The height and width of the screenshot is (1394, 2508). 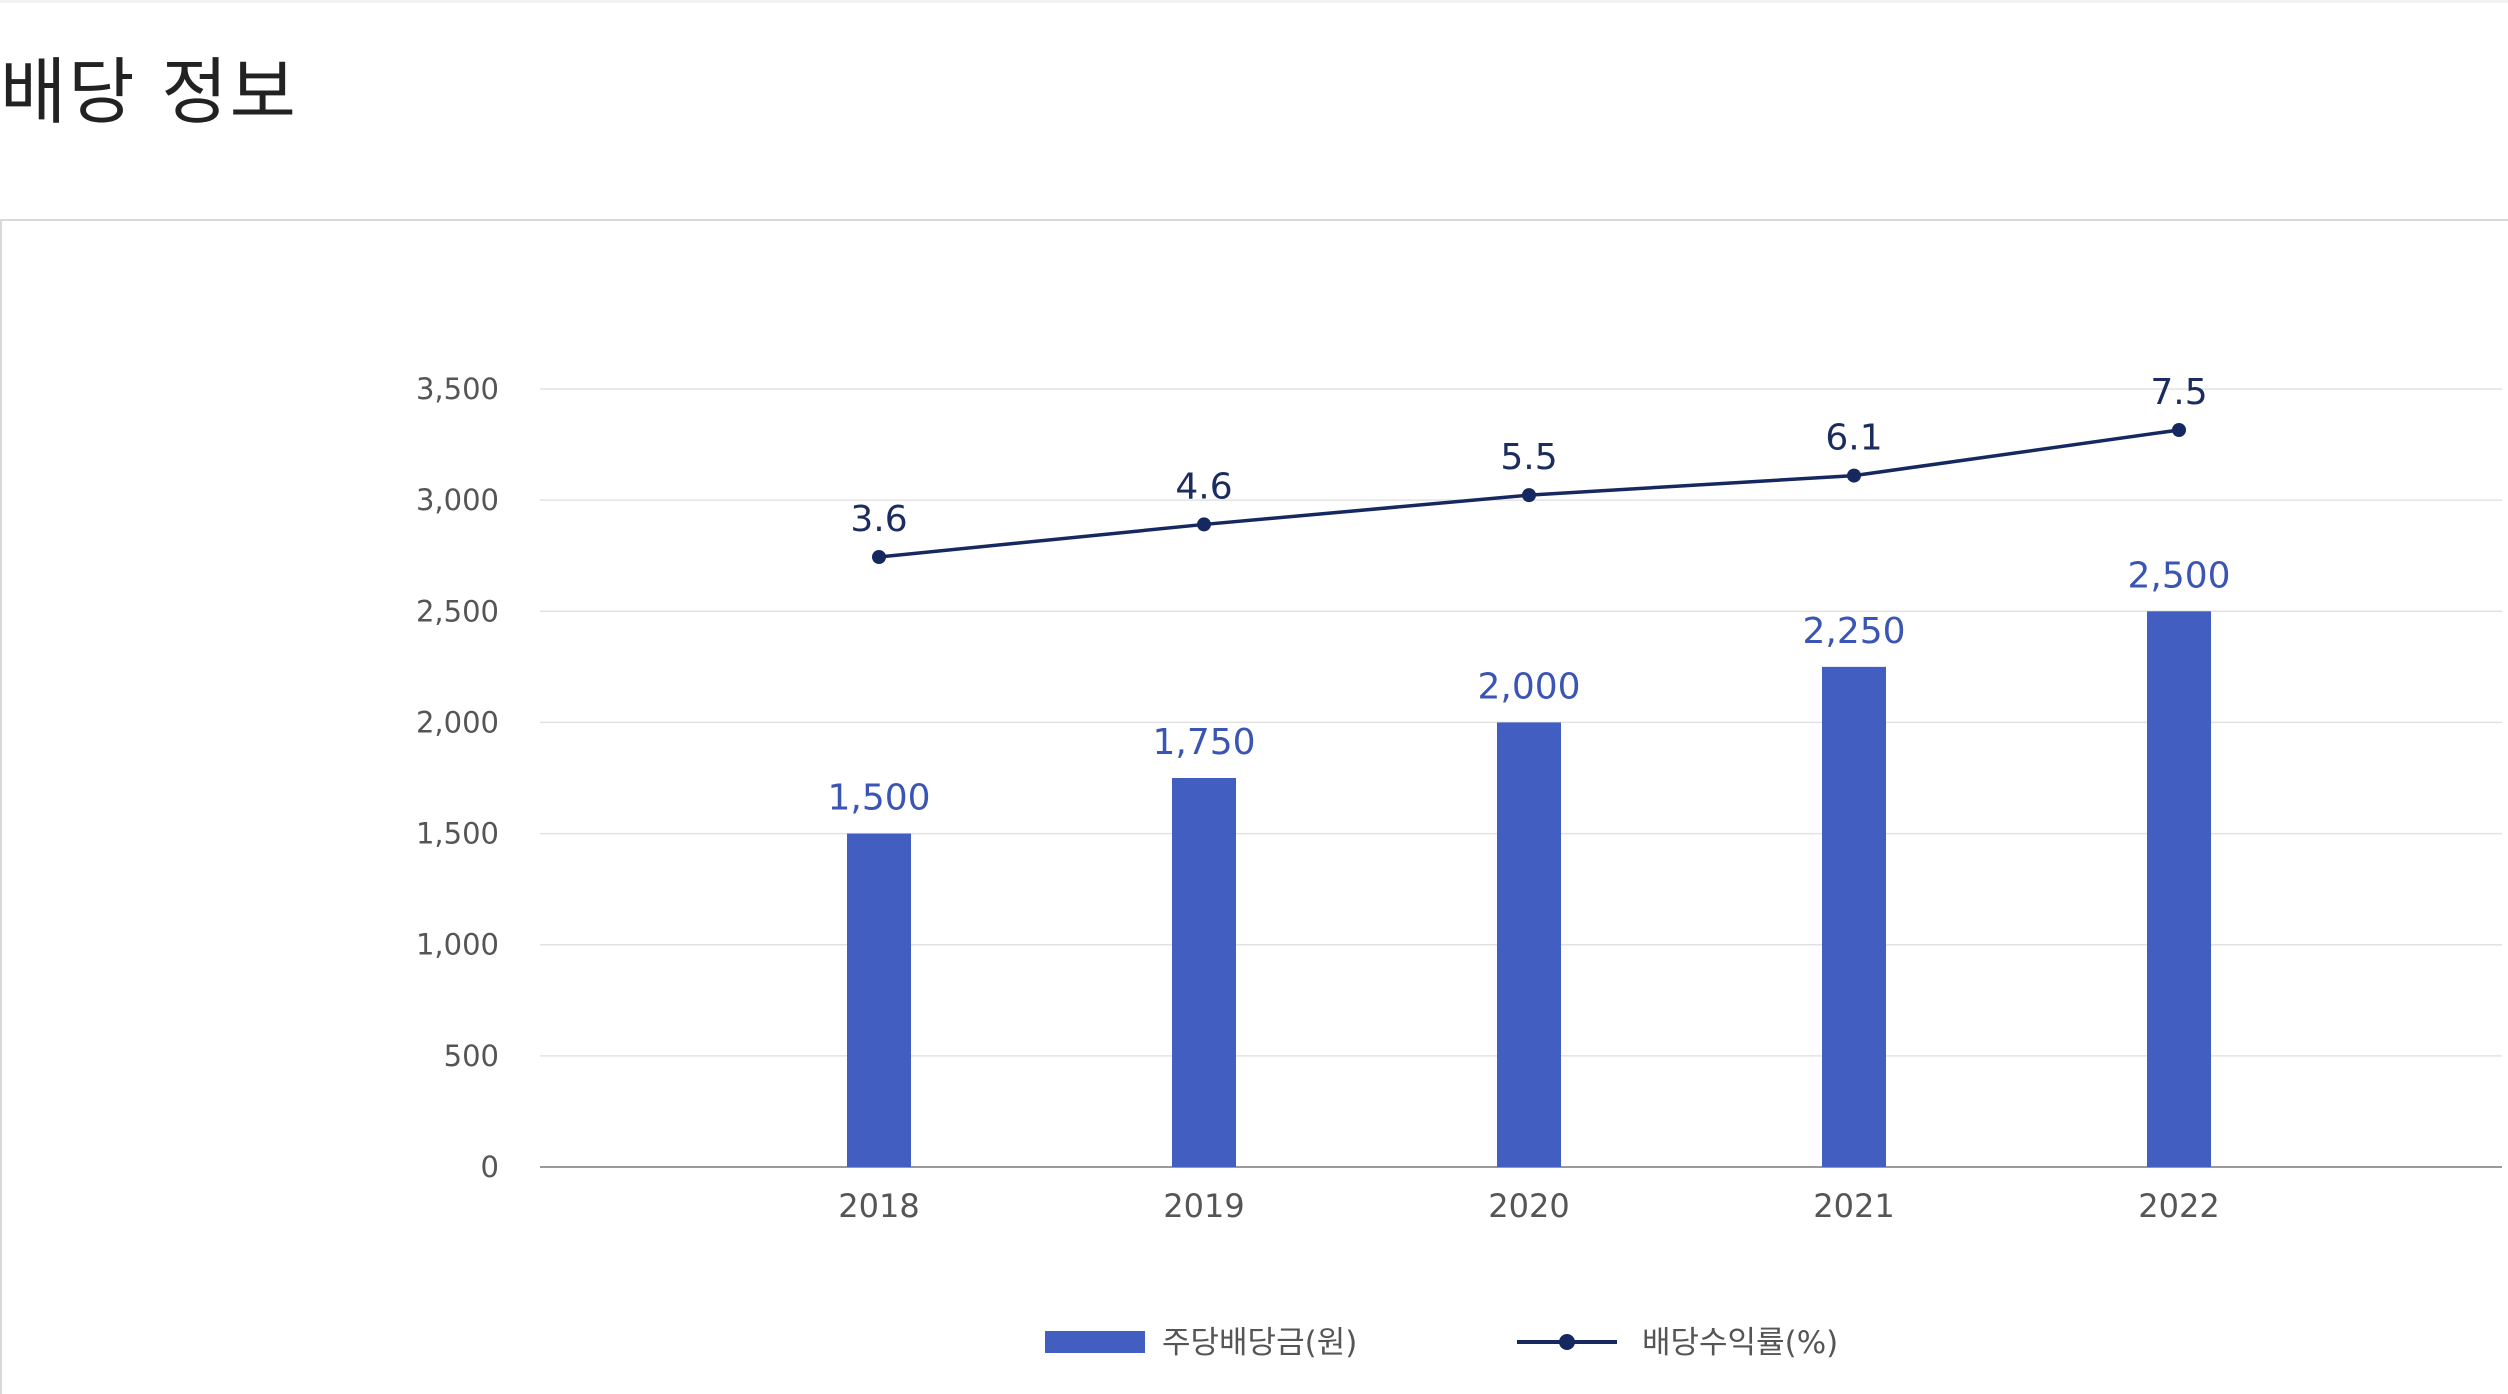 What do you see at coordinates (457, 389) in the screenshot?
I see `y-tick-label: 3,500` at bounding box center [457, 389].